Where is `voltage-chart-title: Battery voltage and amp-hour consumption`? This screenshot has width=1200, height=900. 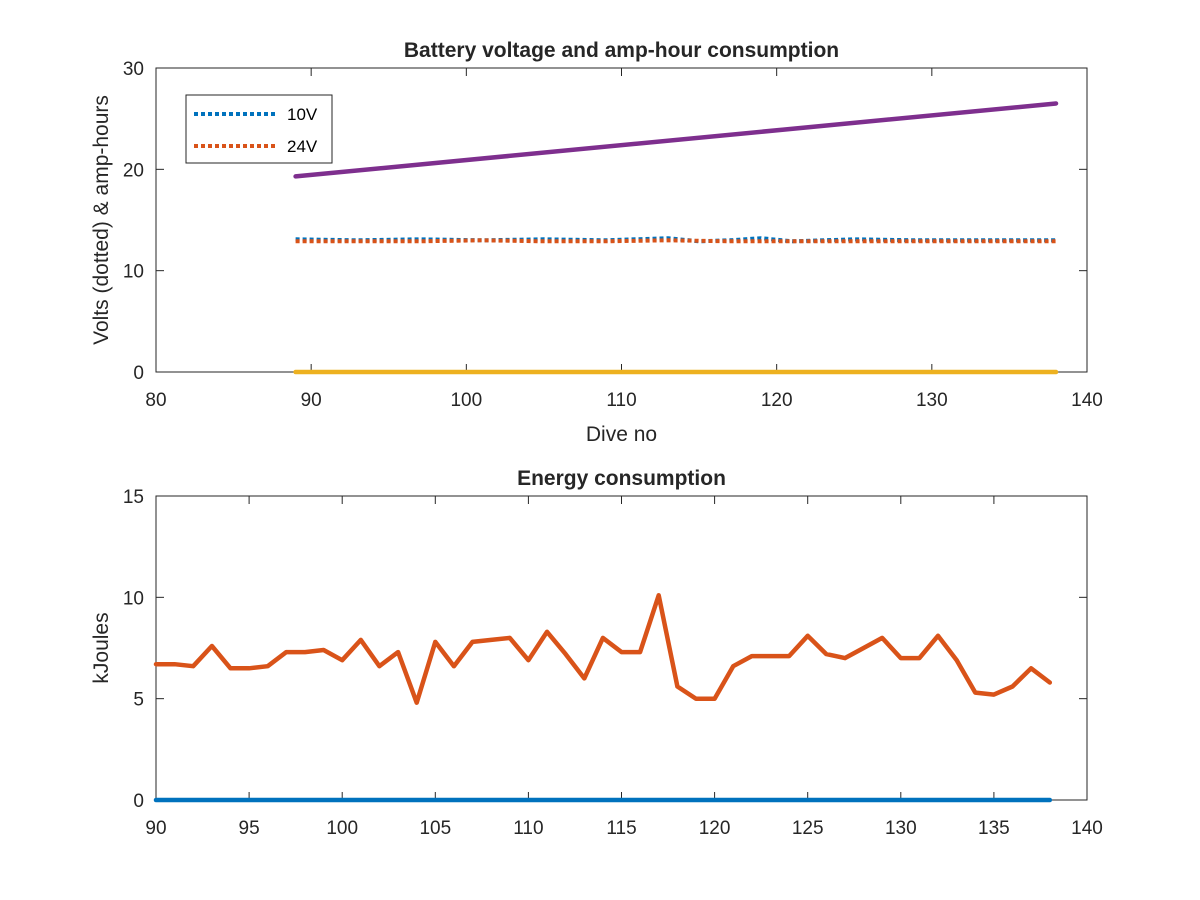
voltage-chart-title: Battery voltage and amp-hour consumption is located at coordinates (621, 50).